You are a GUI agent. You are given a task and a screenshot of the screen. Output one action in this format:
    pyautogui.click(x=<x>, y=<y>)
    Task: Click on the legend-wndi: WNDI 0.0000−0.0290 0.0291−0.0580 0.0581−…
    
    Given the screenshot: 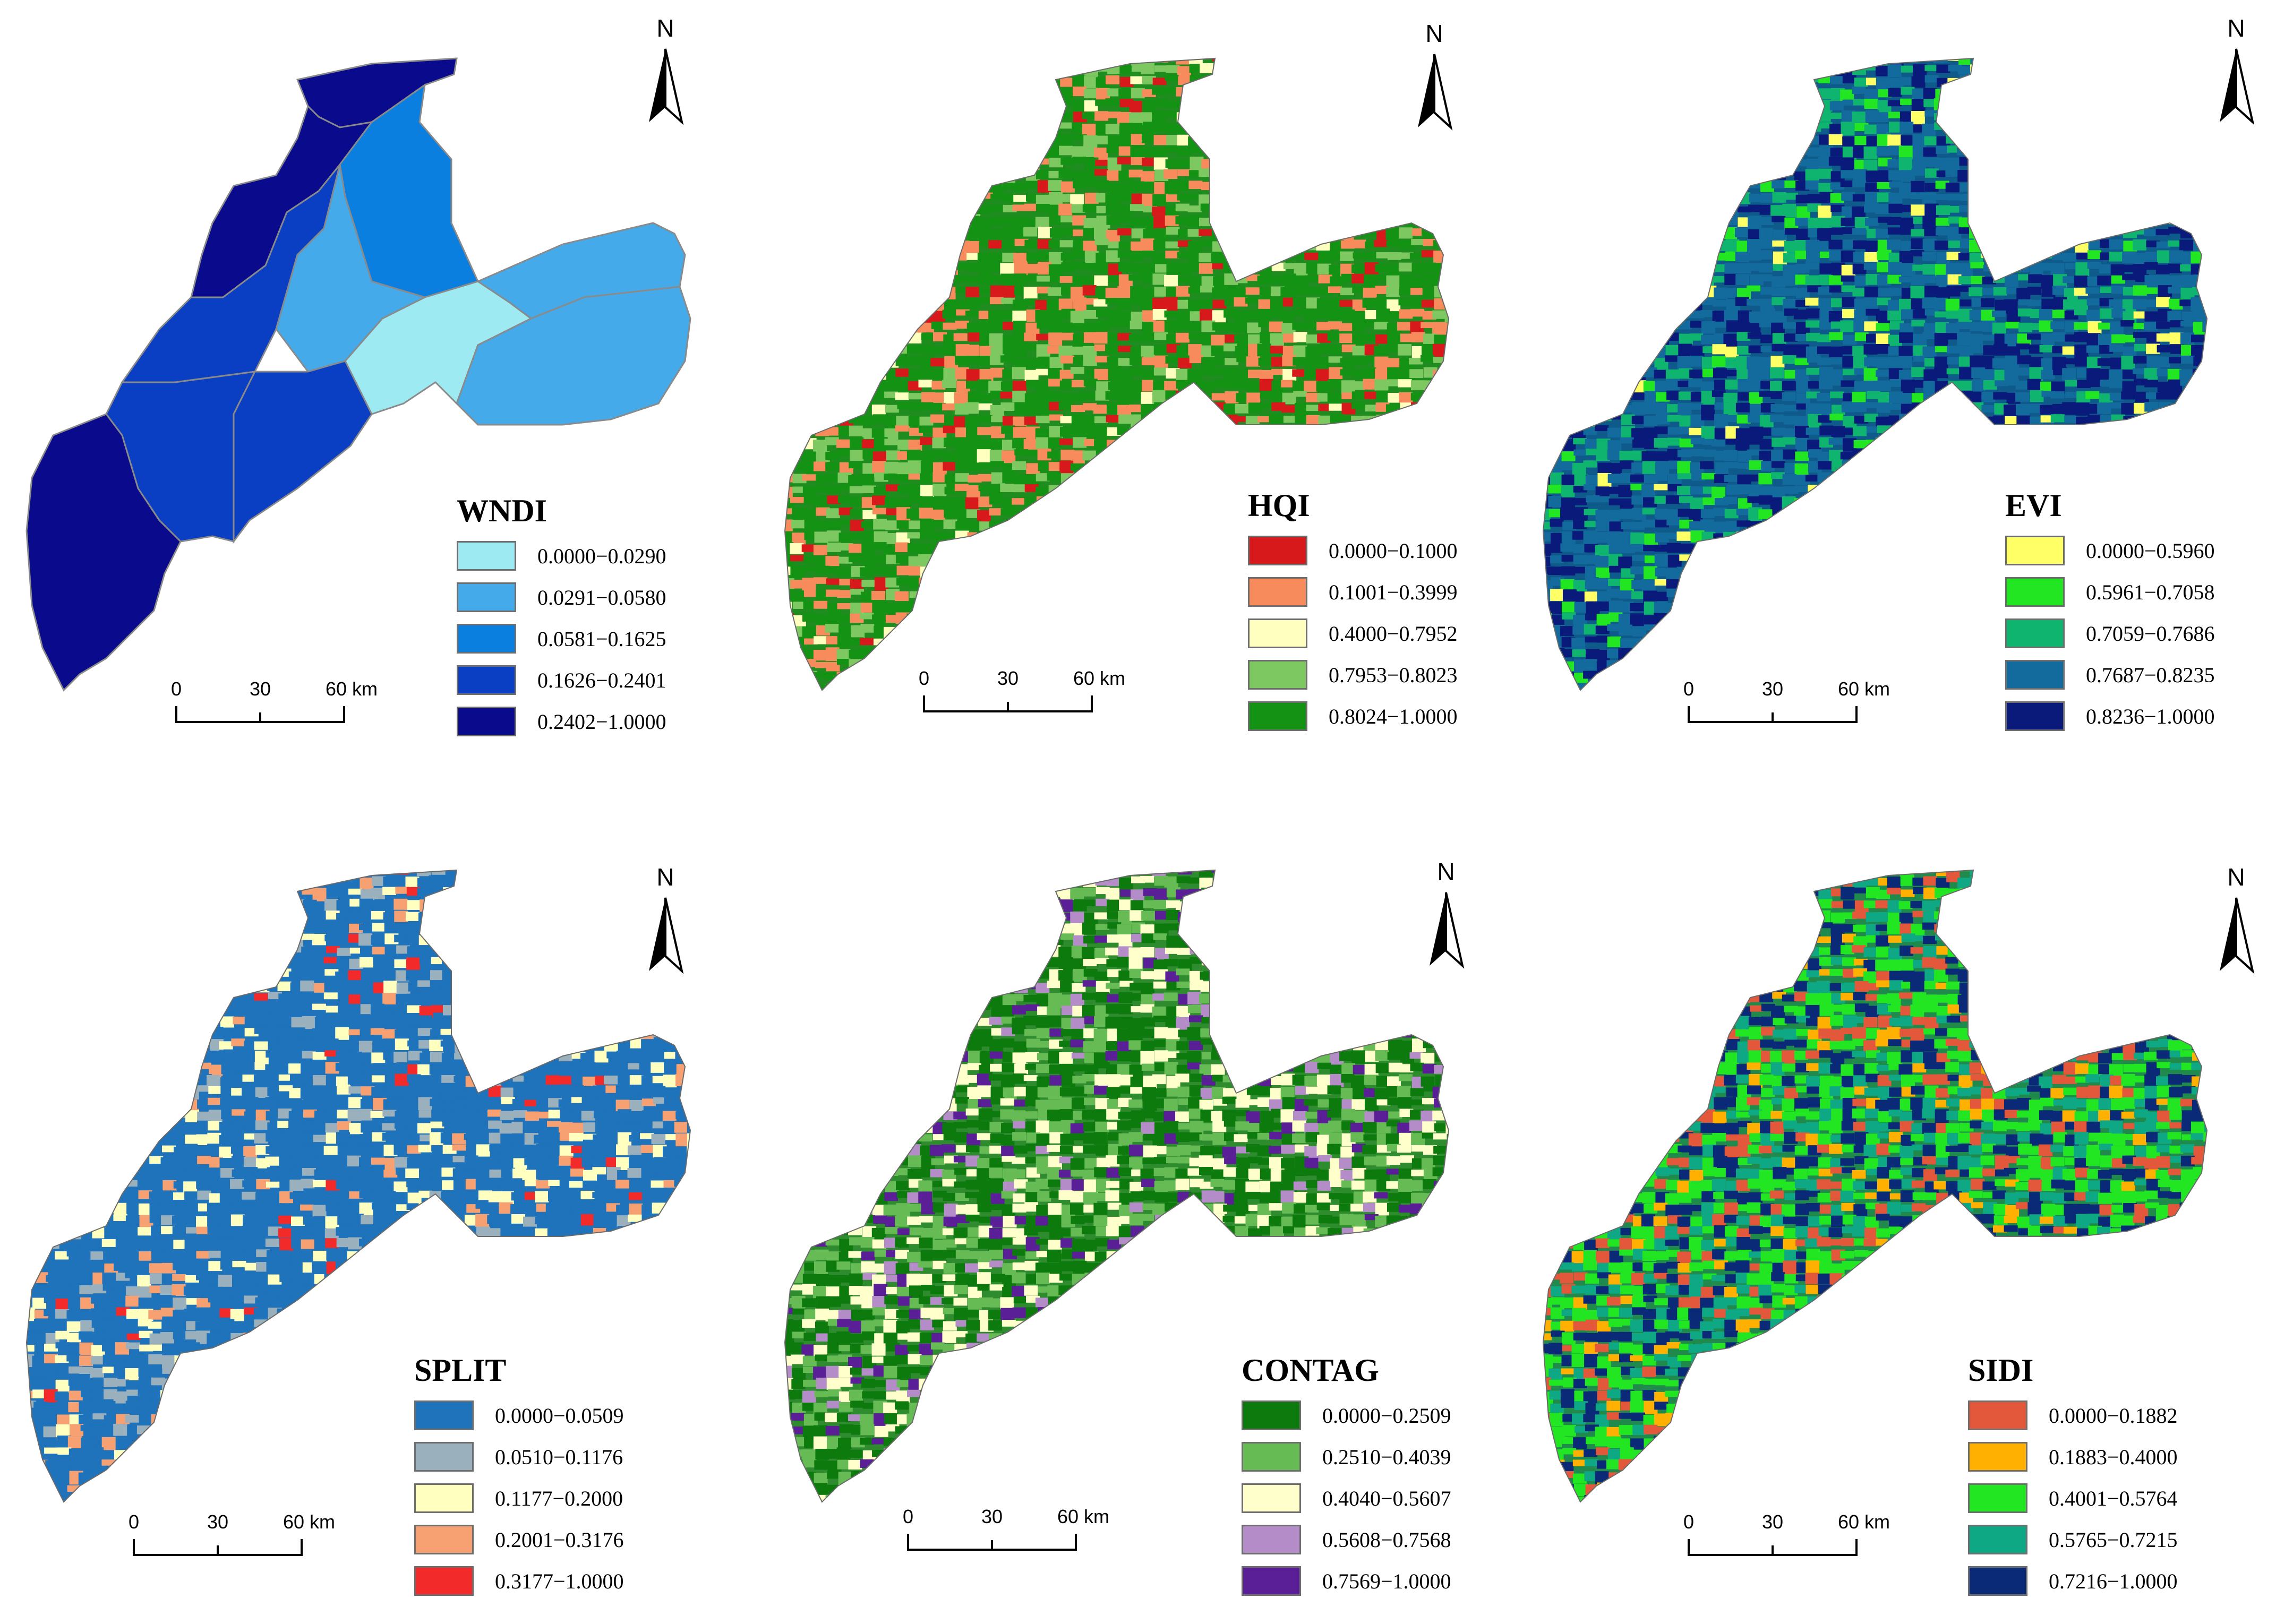 What is the action you would take?
    pyautogui.click(x=561, y=618)
    